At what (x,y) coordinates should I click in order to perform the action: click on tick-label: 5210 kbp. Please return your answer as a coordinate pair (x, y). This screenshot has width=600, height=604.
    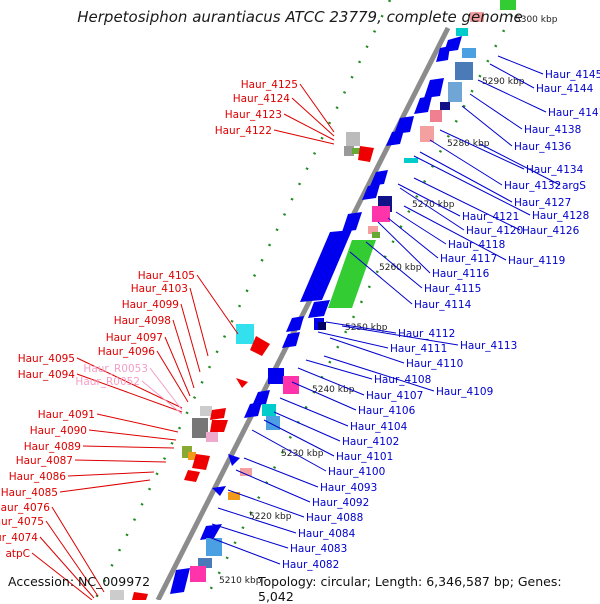
    Looking at the image, I should click on (240, 581).